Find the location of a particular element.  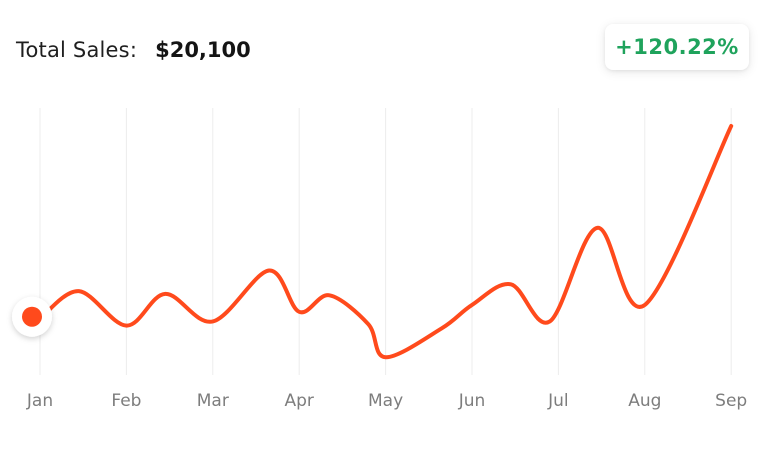

x-tick-label-feb: Feb is located at coordinates (126, 401).